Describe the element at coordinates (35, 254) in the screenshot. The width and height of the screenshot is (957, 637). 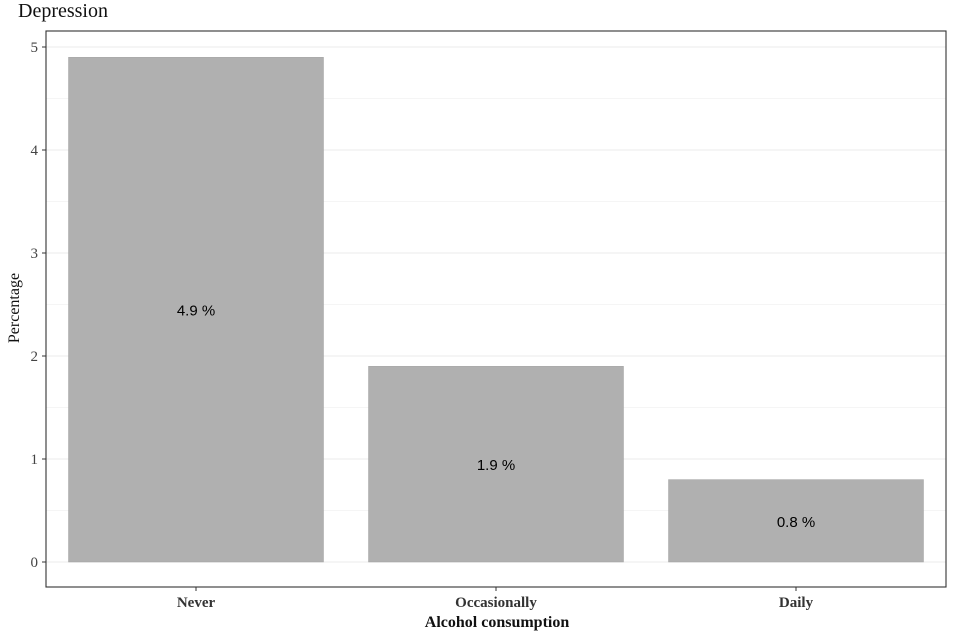
I see `y-tick-label: 3` at that location.